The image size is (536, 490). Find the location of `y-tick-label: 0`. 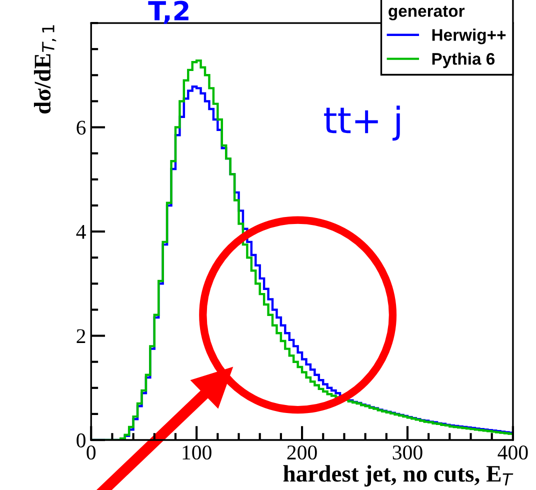

y-tick-label: 0 is located at coordinates (81, 440).